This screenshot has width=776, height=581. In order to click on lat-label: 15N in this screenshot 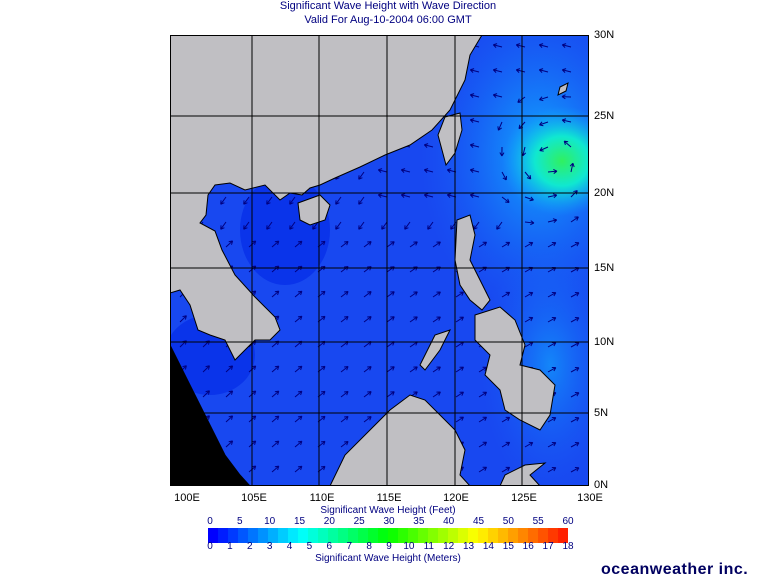, I will do `click(604, 268)`.